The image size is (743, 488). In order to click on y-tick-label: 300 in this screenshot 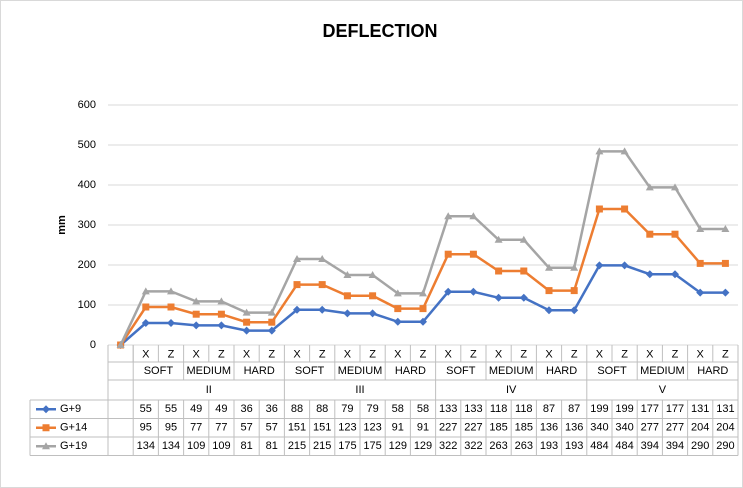, I will do `click(87, 225)`.